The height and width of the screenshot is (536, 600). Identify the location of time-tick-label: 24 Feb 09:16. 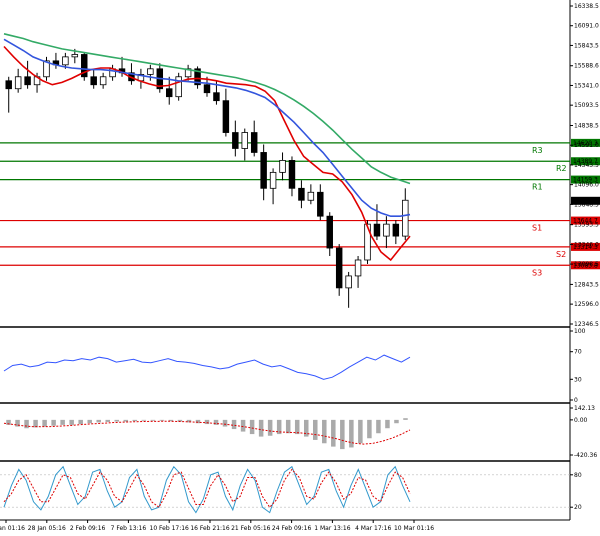
(292, 528).